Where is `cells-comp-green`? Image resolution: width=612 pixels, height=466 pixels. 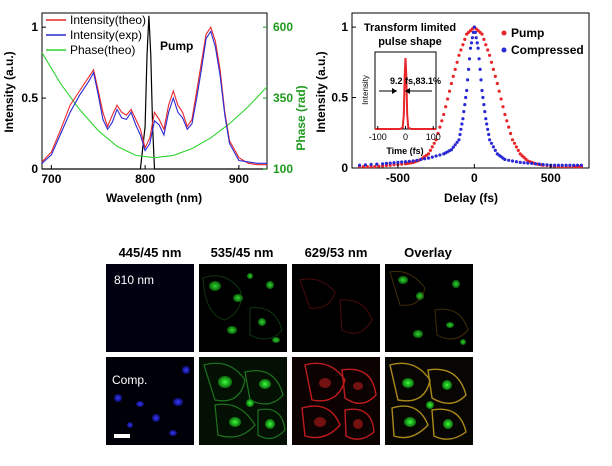 cells-comp-green is located at coordinates (246, 402).